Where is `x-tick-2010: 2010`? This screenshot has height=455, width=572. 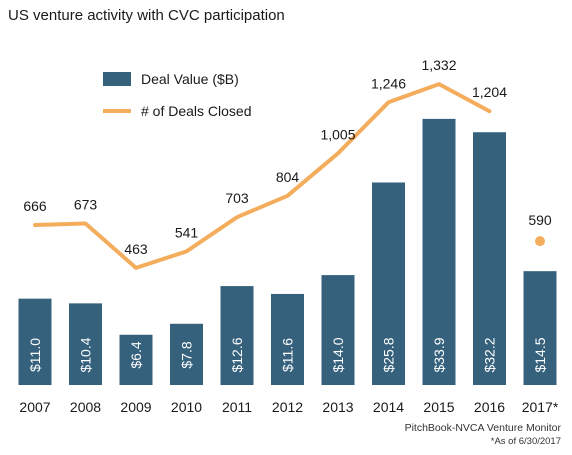 x-tick-2010: 2010 is located at coordinates (186, 407).